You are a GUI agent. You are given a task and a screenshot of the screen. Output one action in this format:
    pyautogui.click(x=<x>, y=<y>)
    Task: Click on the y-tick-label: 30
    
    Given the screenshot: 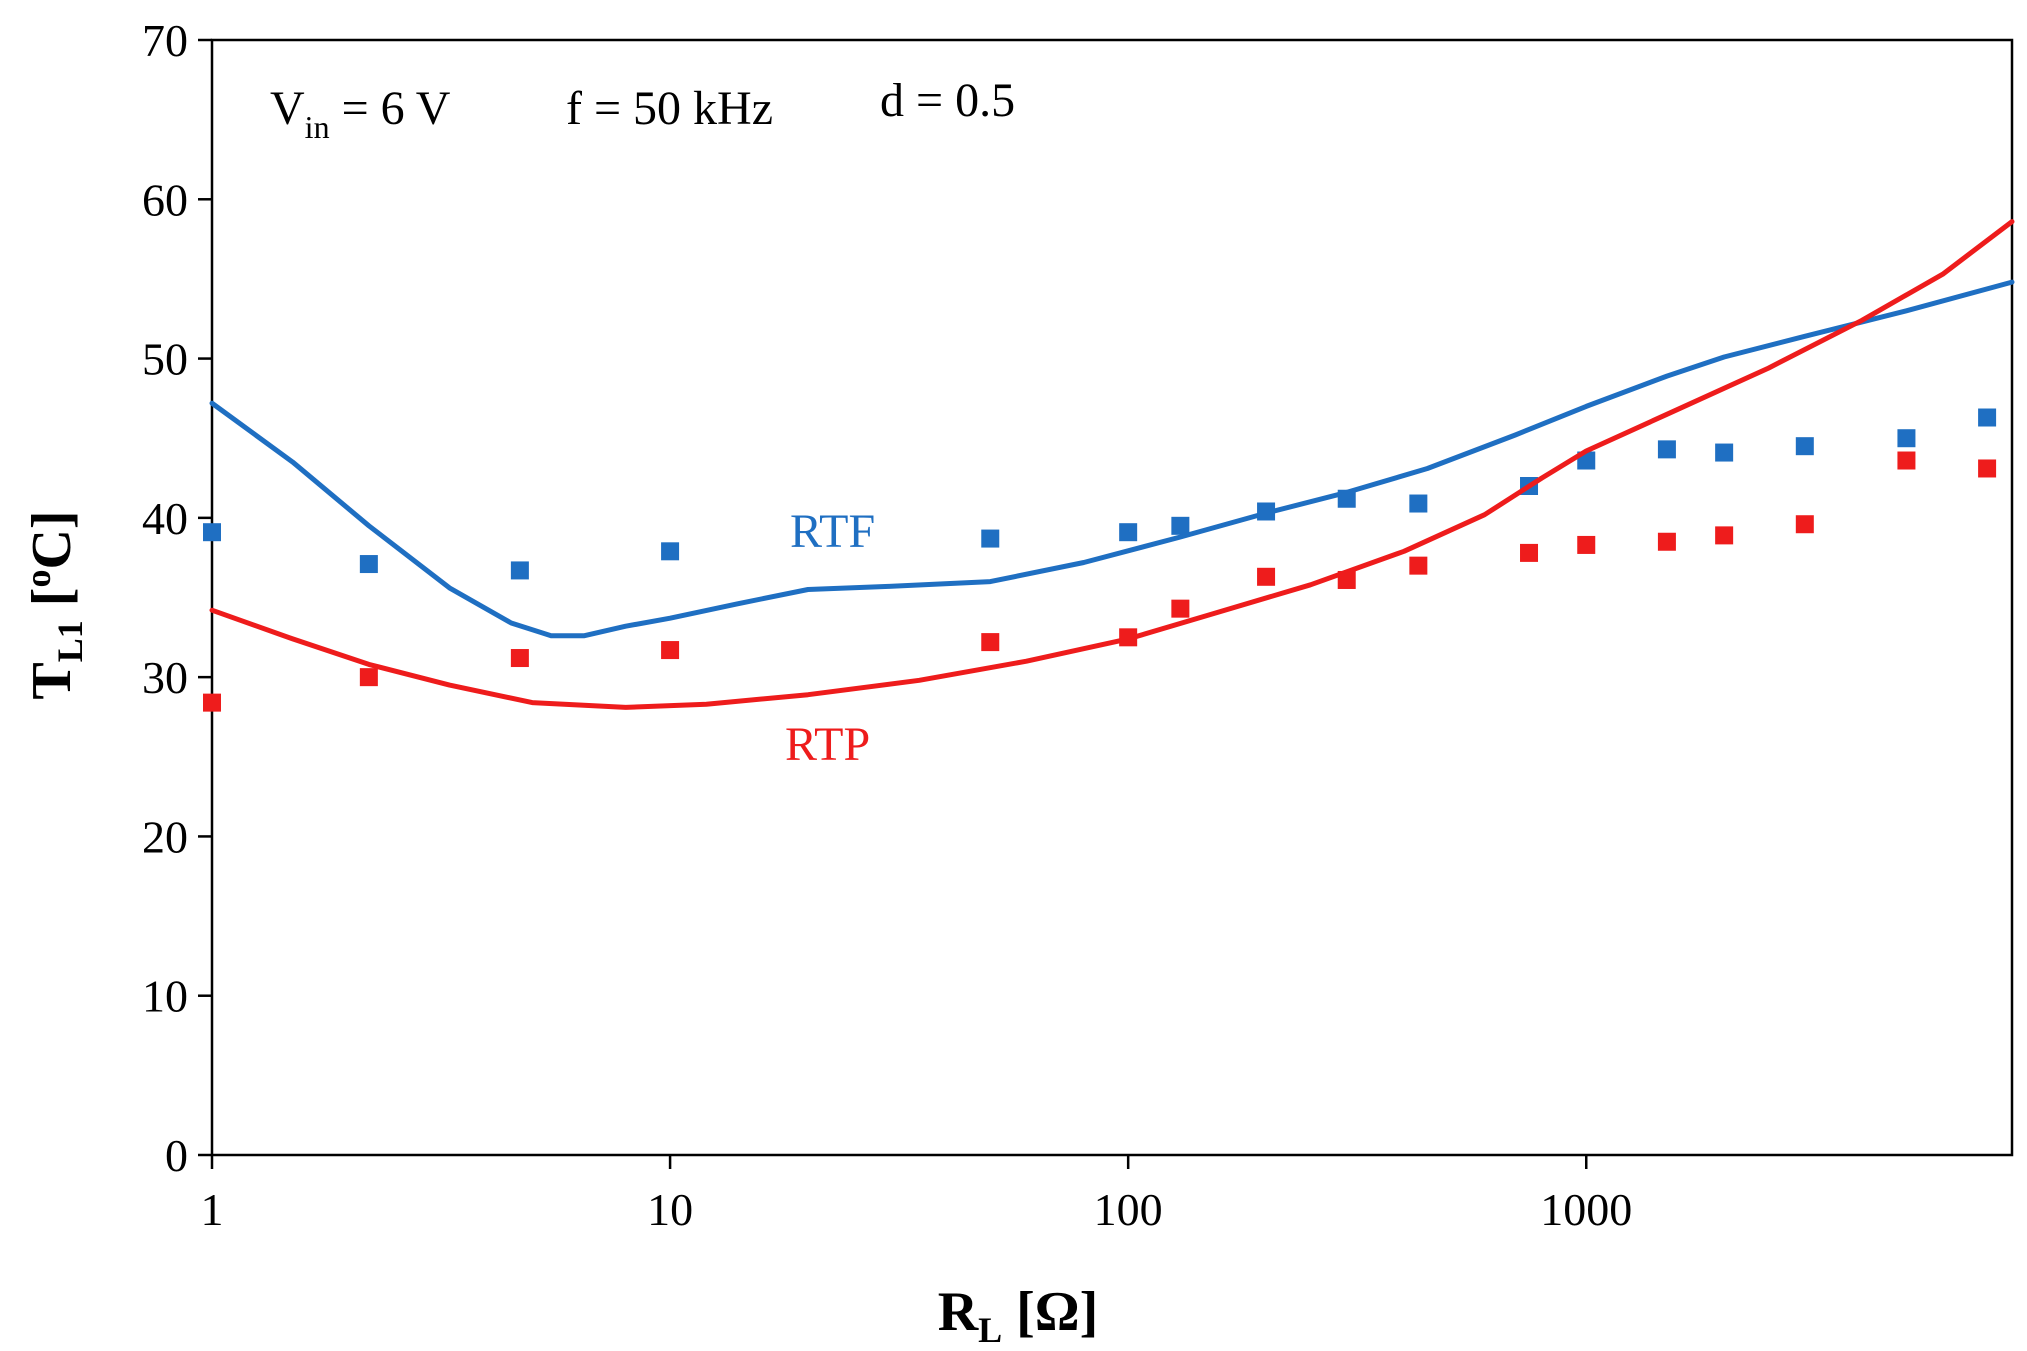 What is the action you would take?
    pyautogui.click(x=165, y=677)
    